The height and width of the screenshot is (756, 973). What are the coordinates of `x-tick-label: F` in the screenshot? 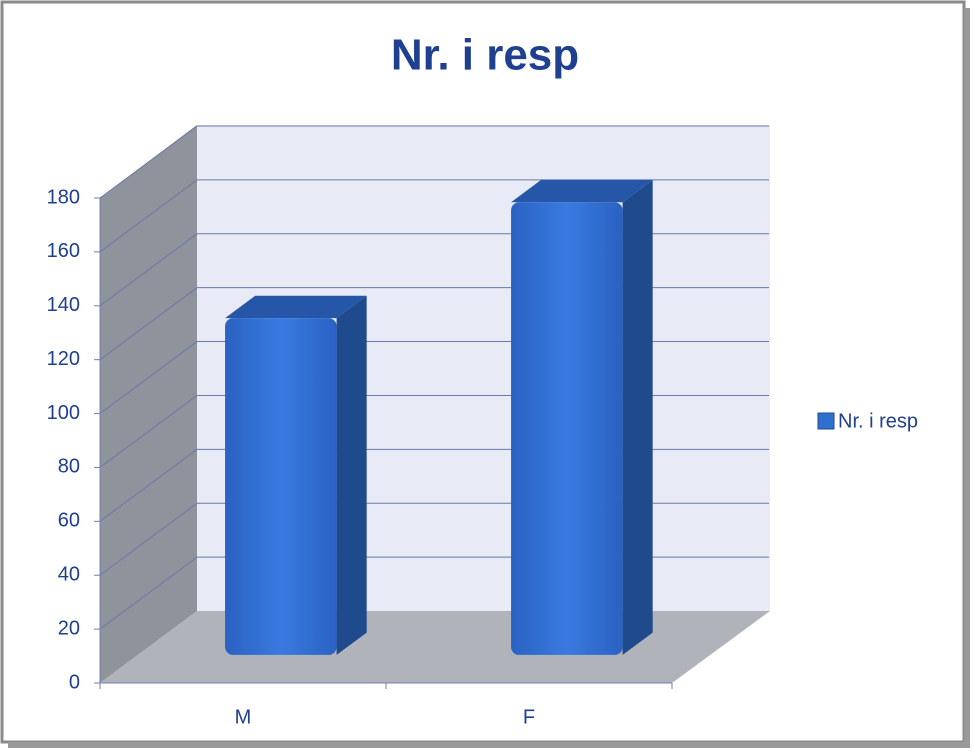 It's located at (529, 717).